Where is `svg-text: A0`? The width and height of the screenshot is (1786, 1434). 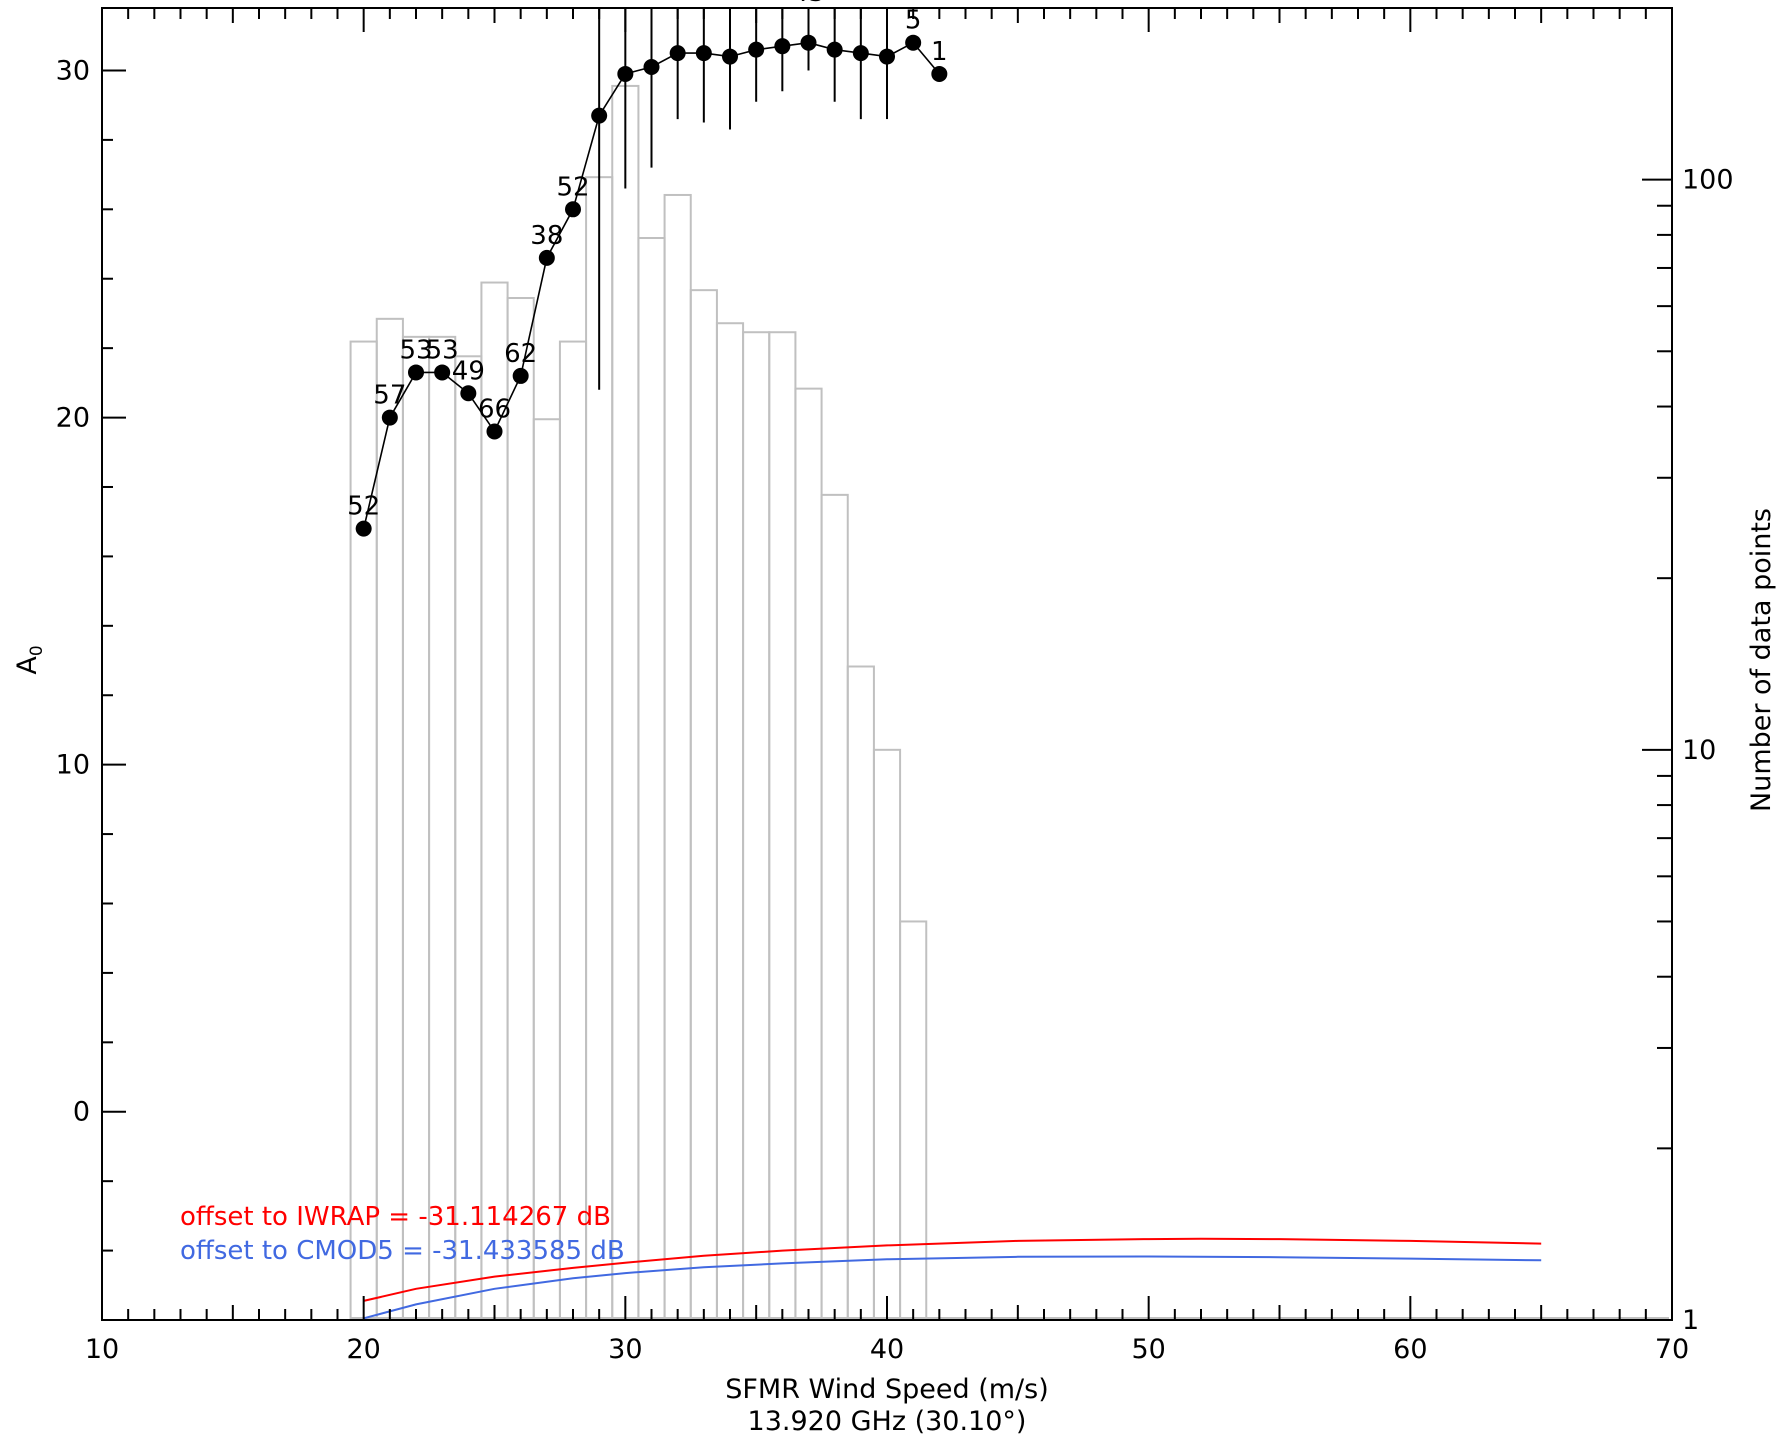 svg-text: A0 is located at coordinates (29, 659).